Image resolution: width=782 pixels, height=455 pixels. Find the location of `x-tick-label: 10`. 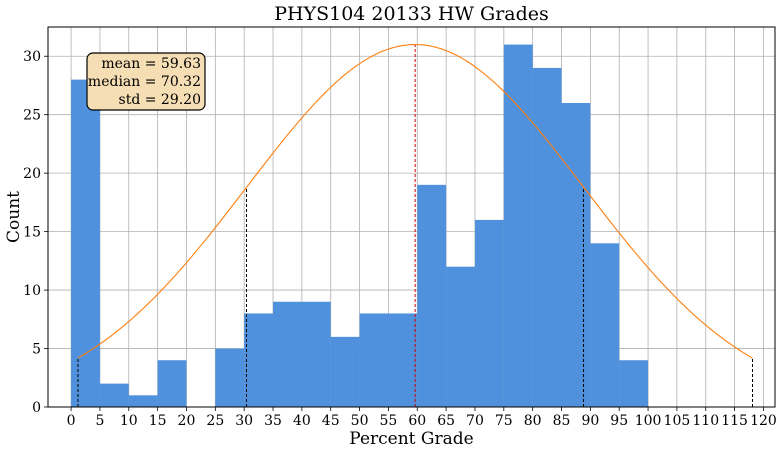

x-tick-label: 10 is located at coordinates (129, 421).